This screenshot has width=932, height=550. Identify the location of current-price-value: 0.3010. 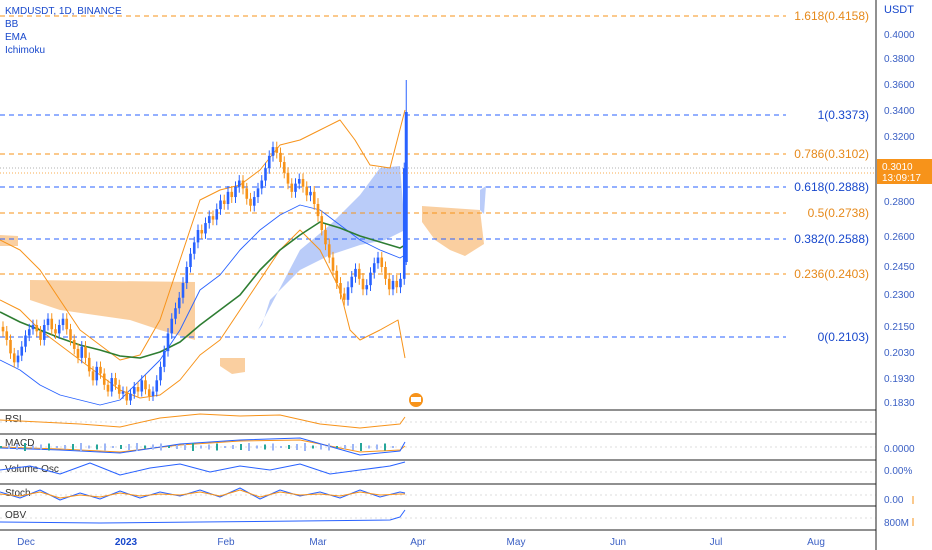
(897, 167).